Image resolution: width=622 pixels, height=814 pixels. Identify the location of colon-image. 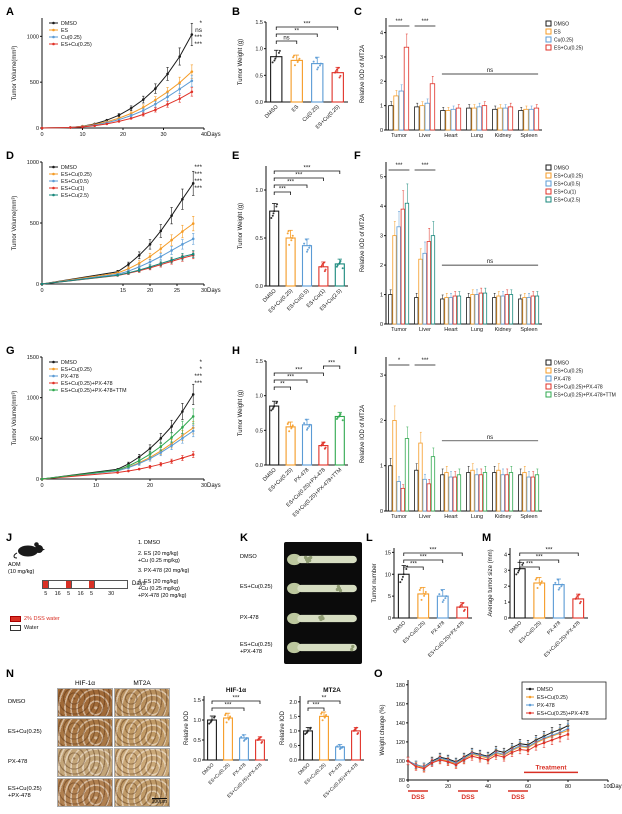
(323, 603).